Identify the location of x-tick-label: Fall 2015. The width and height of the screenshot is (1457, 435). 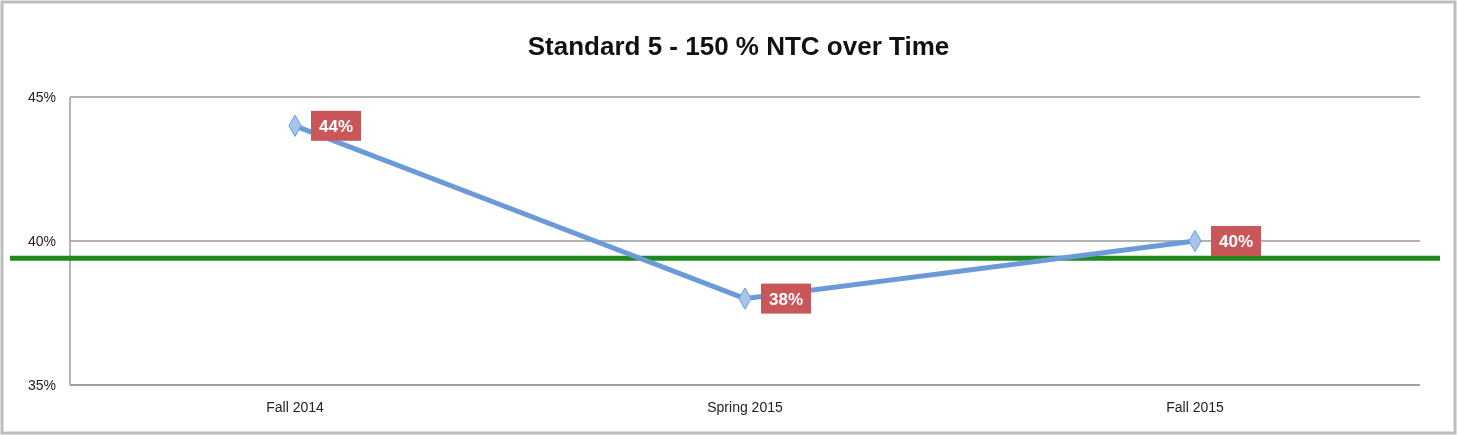
(1195, 407).